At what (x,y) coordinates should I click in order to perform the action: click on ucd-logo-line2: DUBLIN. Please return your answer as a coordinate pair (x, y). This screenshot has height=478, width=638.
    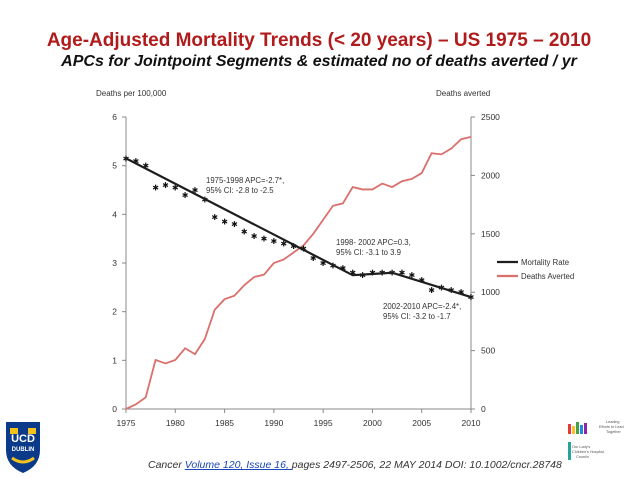
    Looking at the image, I should click on (23, 450).